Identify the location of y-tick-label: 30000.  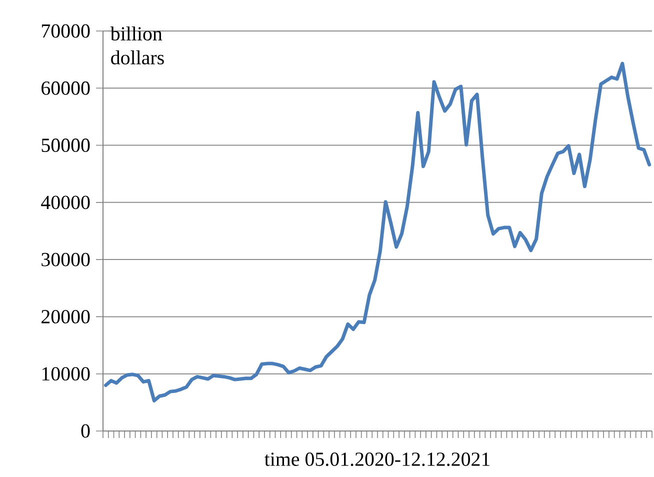
(66, 259).